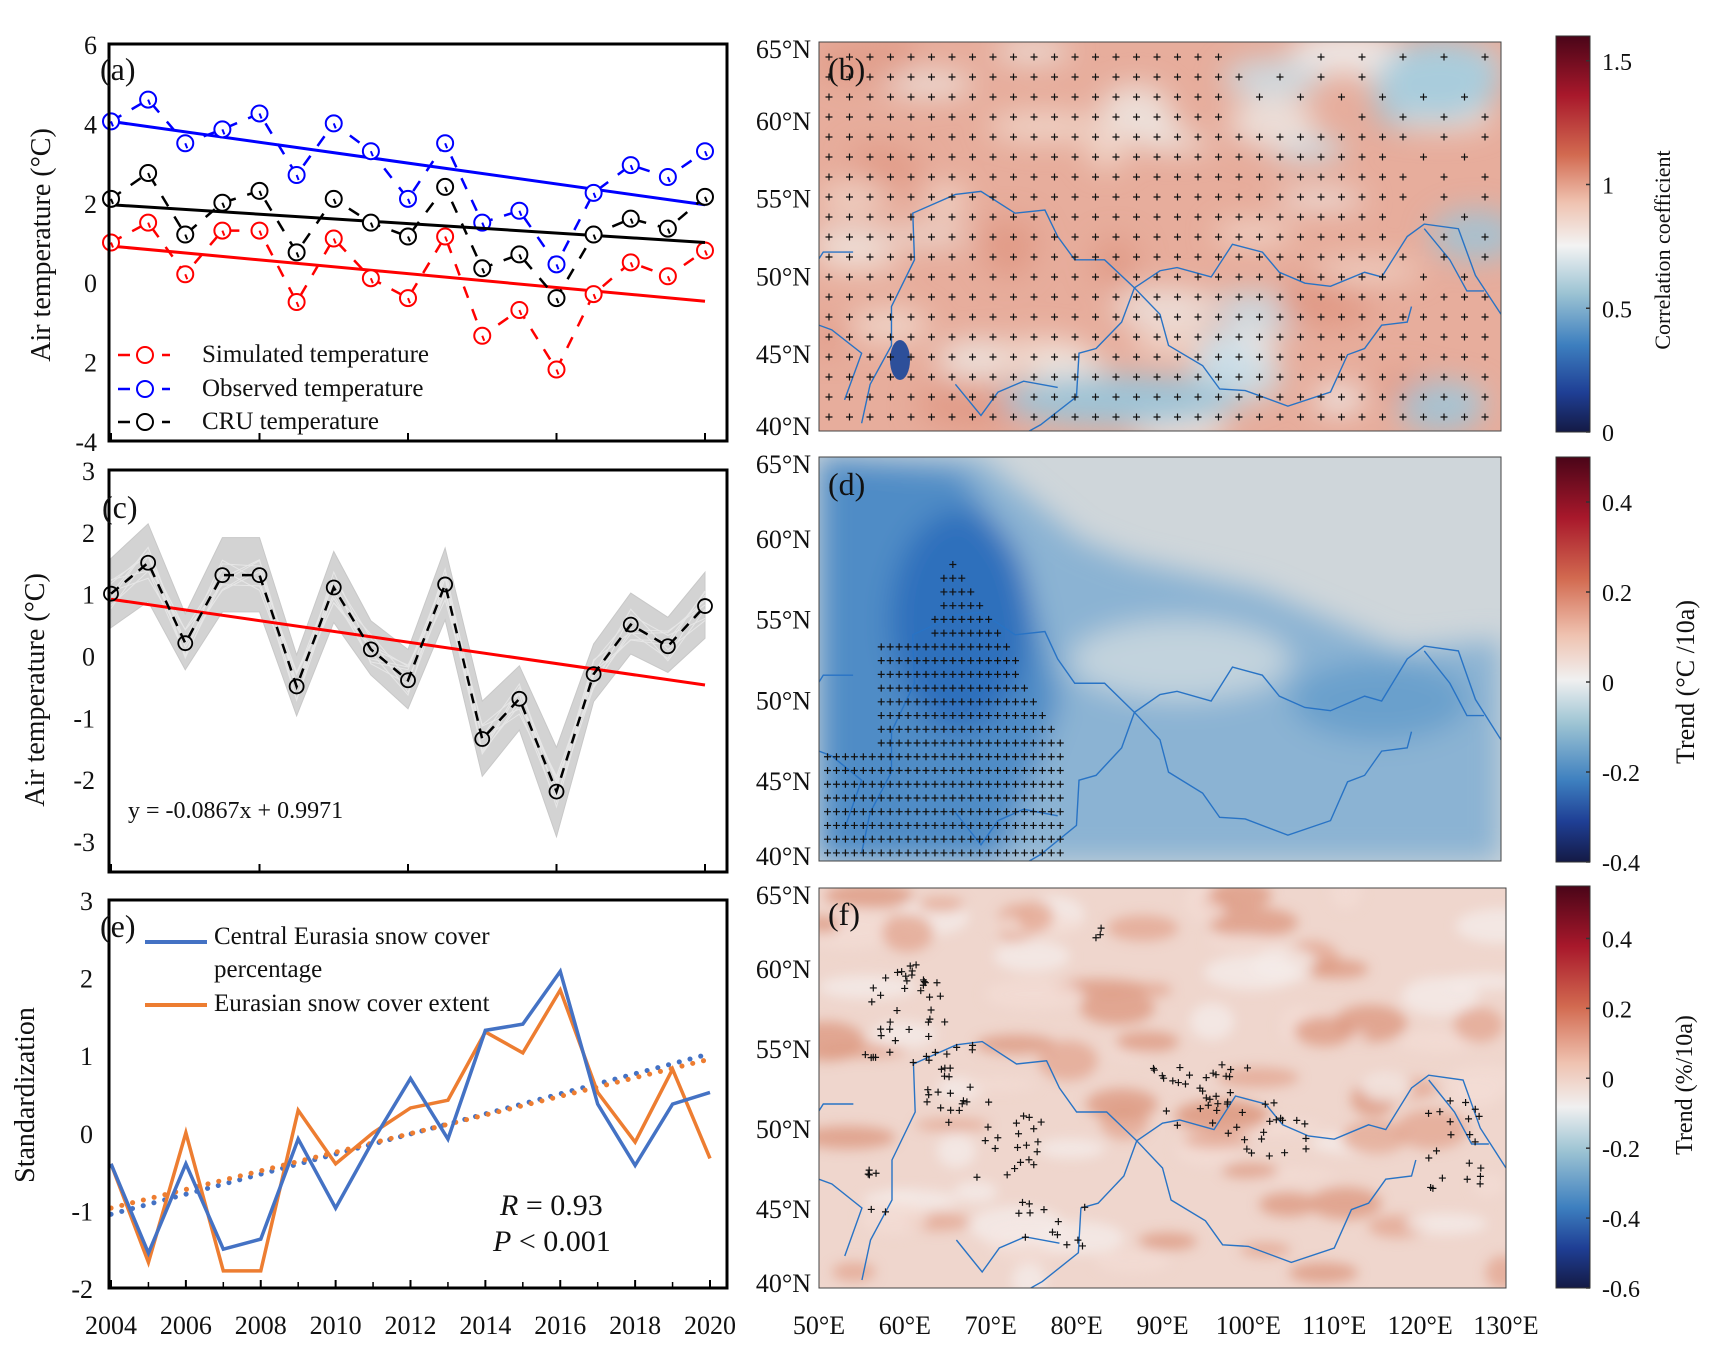 Image resolution: width=1725 pixels, height=1354 pixels. Describe the element at coordinates (408, 666) in the screenshot. I see `ensemble-member` at that location.